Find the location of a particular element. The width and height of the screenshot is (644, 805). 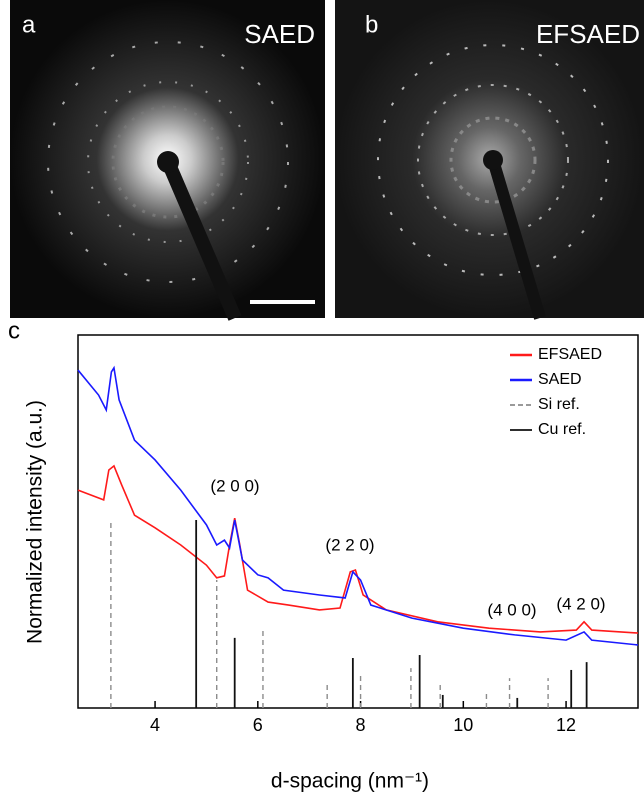

panel-letter: c is located at coordinates (14, 330).